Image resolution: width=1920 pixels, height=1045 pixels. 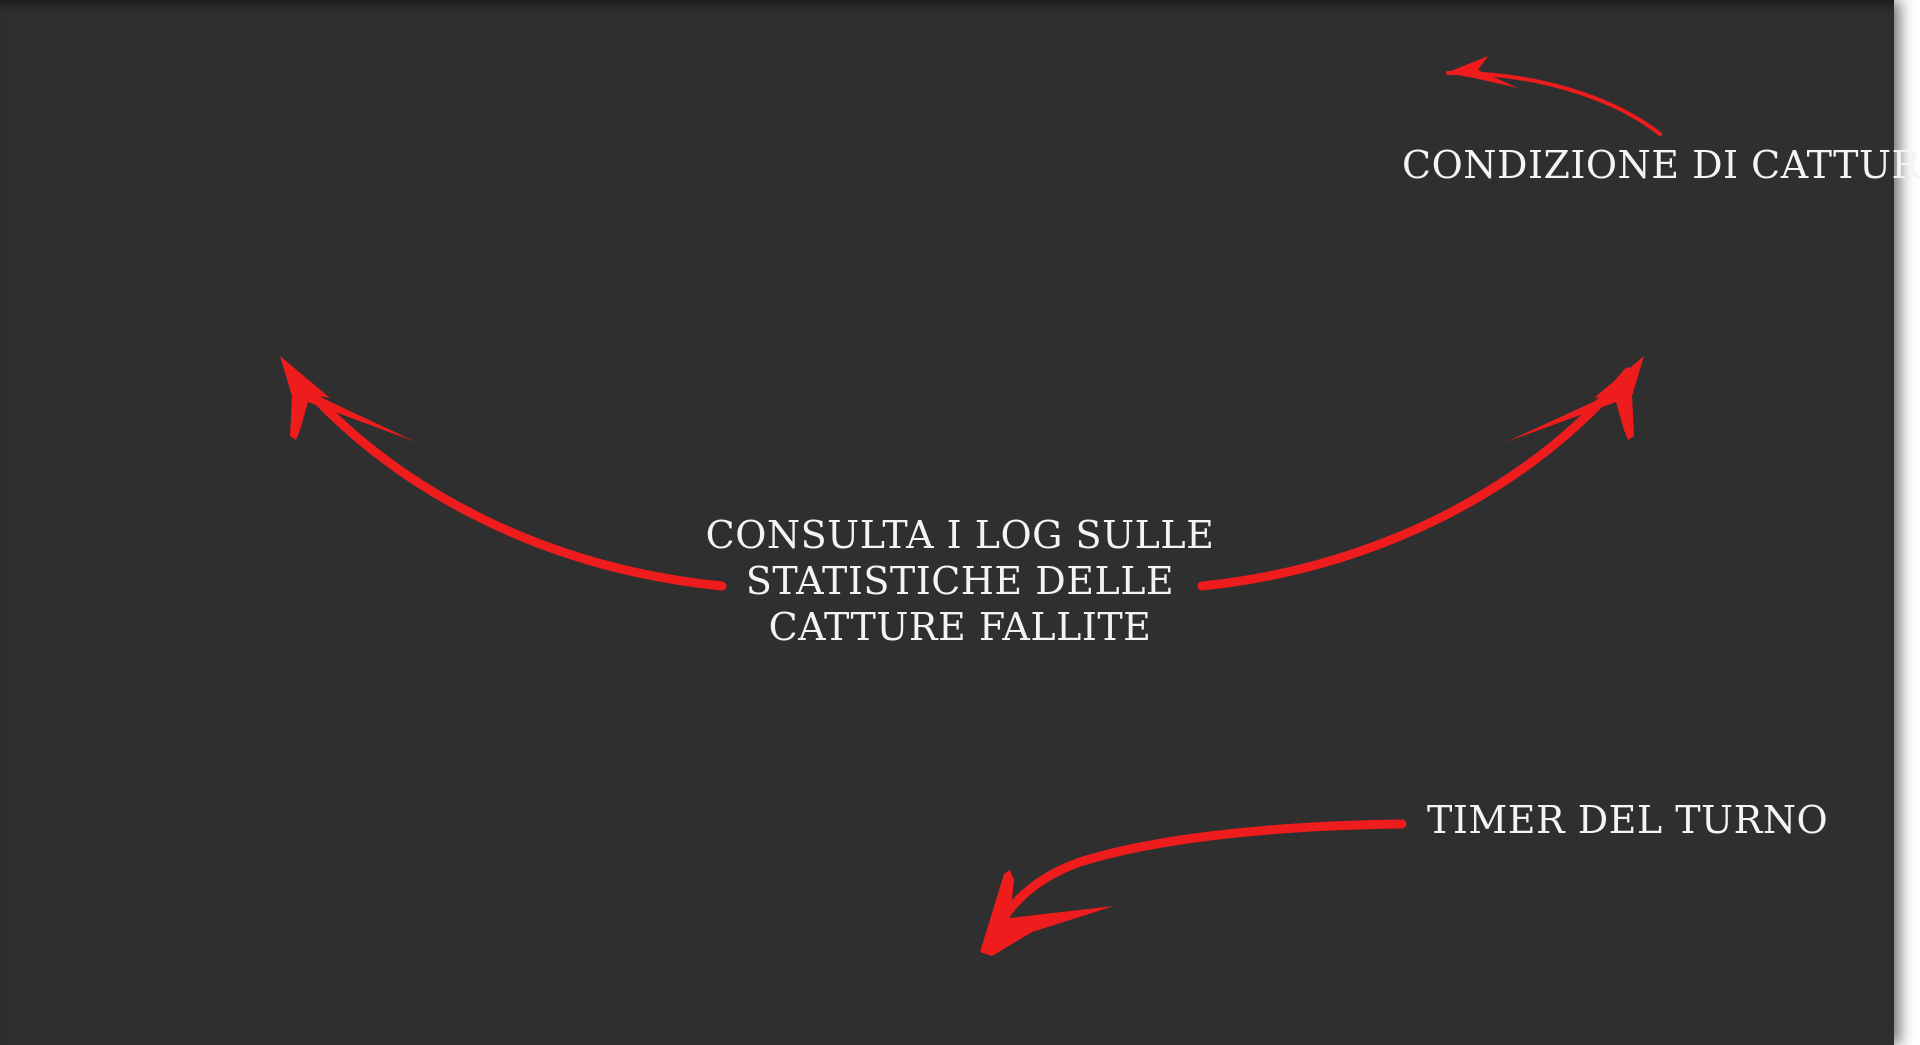 What do you see at coordinates (960, 627) in the screenshot?
I see `logs-label-line-3: CATTURE FALLITE` at bounding box center [960, 627].